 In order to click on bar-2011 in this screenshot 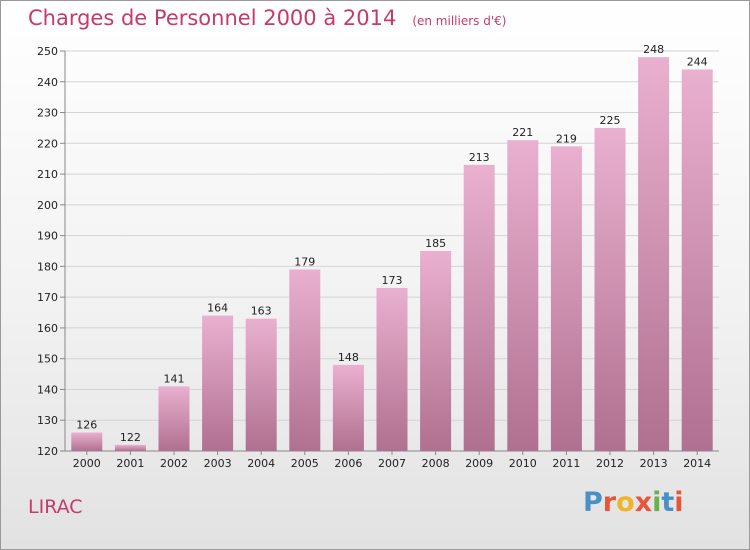, I will do `click(566, 298)`.